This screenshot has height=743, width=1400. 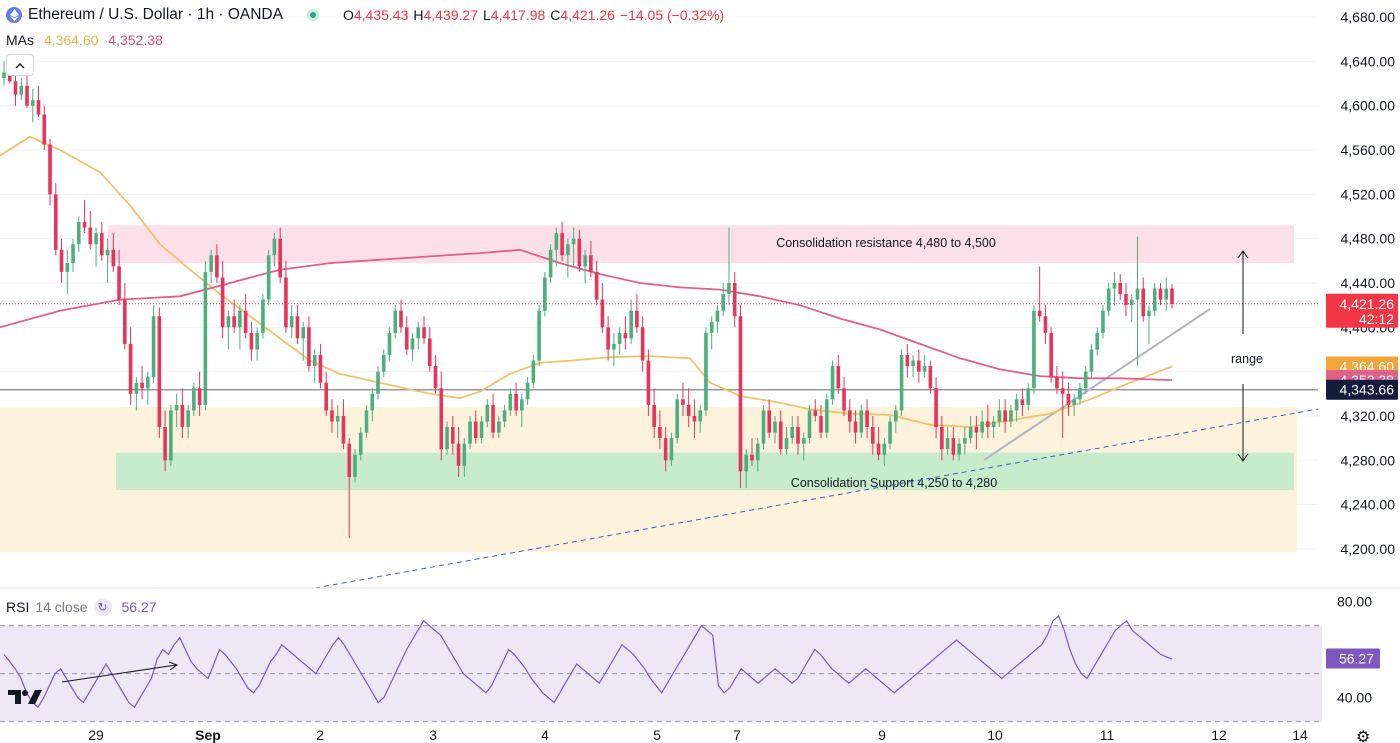 I want to click on time-axis-tick: 10, so click(x=995, y=735).